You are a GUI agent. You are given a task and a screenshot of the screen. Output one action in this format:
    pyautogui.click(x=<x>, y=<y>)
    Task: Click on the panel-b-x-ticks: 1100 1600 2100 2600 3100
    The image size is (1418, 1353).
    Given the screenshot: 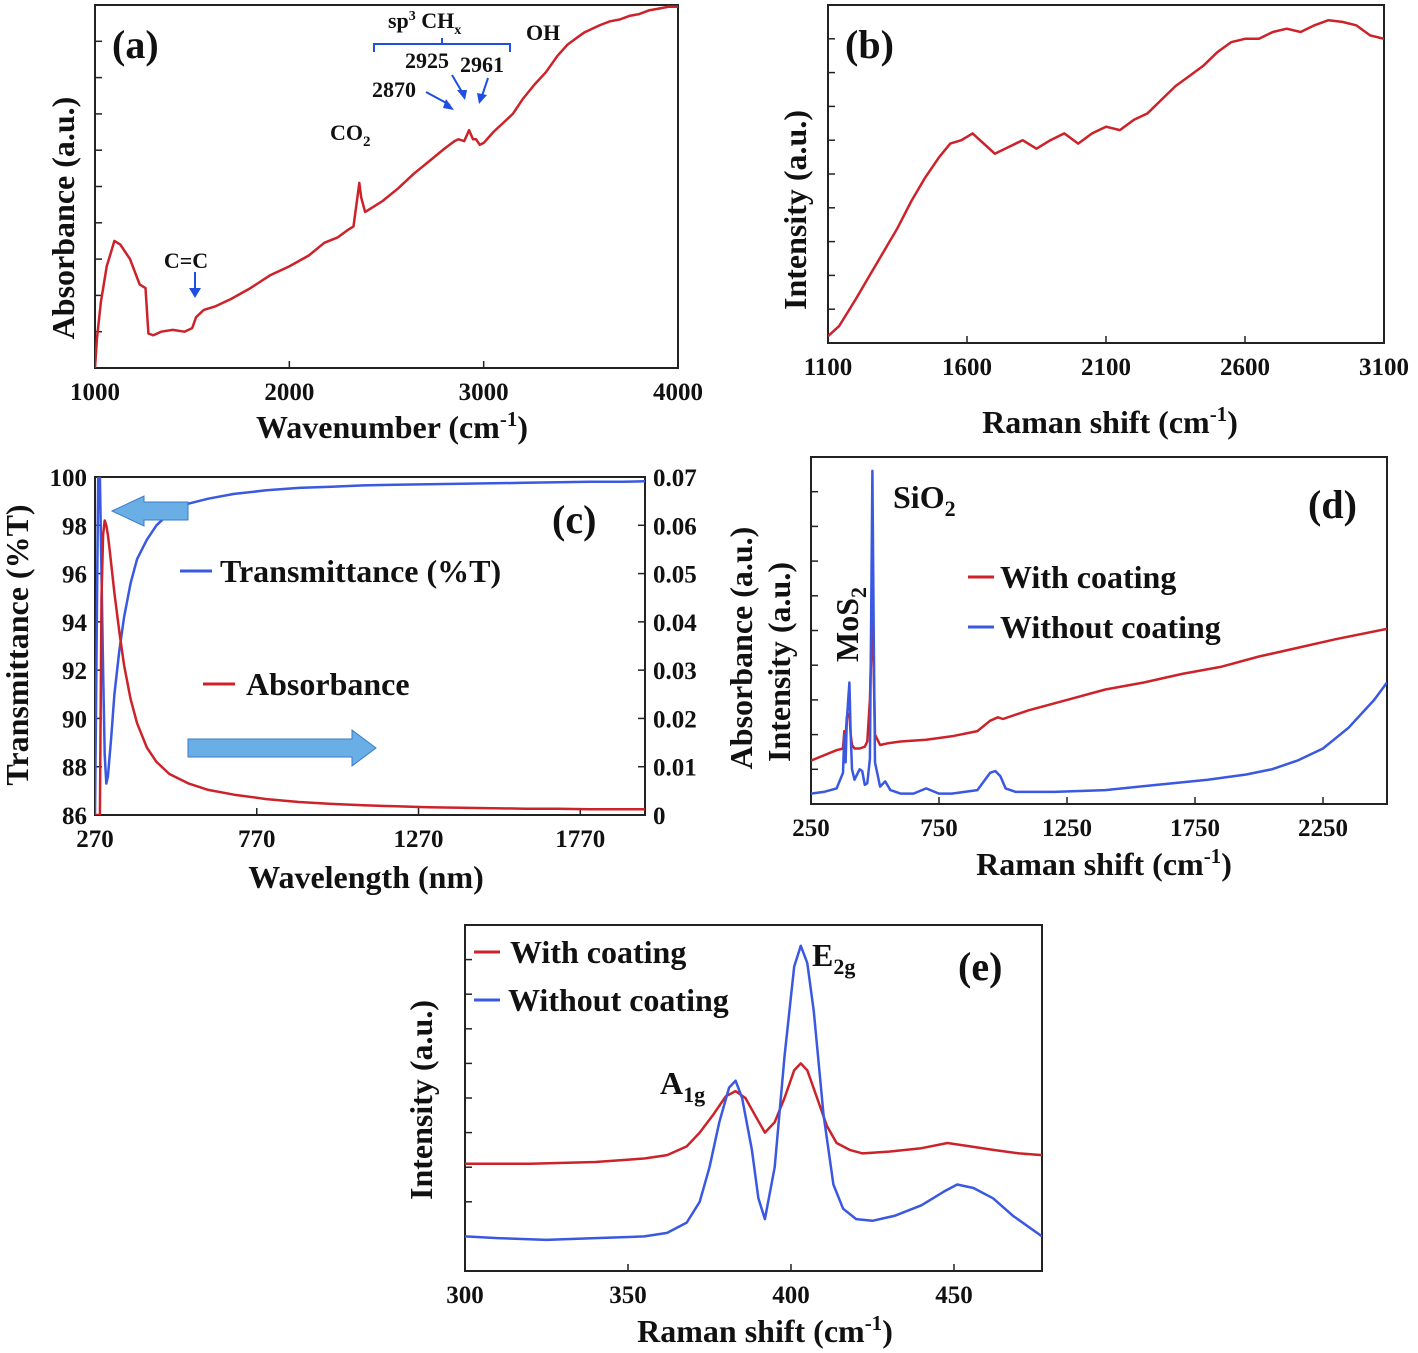 What is the action you would take?
    pyautogui.click(x=1106, y=358)
    